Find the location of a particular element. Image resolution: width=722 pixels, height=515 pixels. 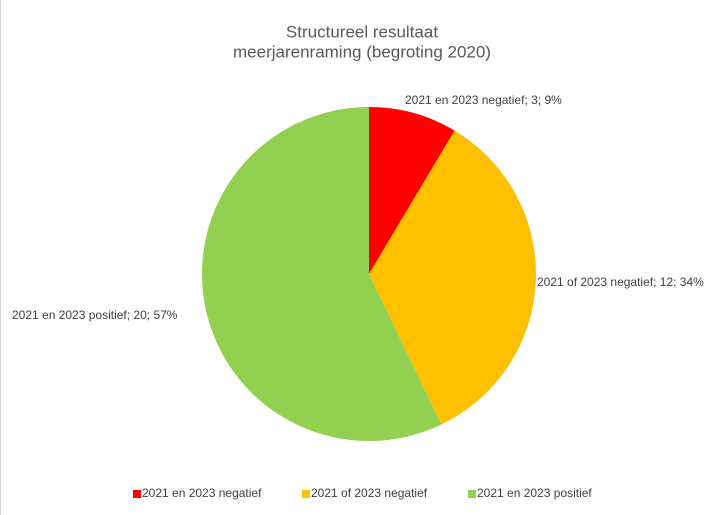

data-label: 2021 en 2023 positief; 20; 57% is located at coordinates (95, 315).